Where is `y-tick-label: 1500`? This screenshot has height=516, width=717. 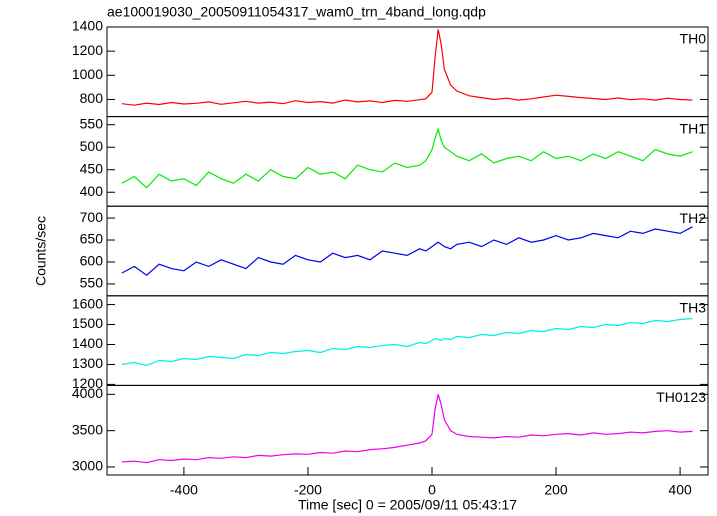 y-tick-label: 1500 is located at coordinates (87, 323).